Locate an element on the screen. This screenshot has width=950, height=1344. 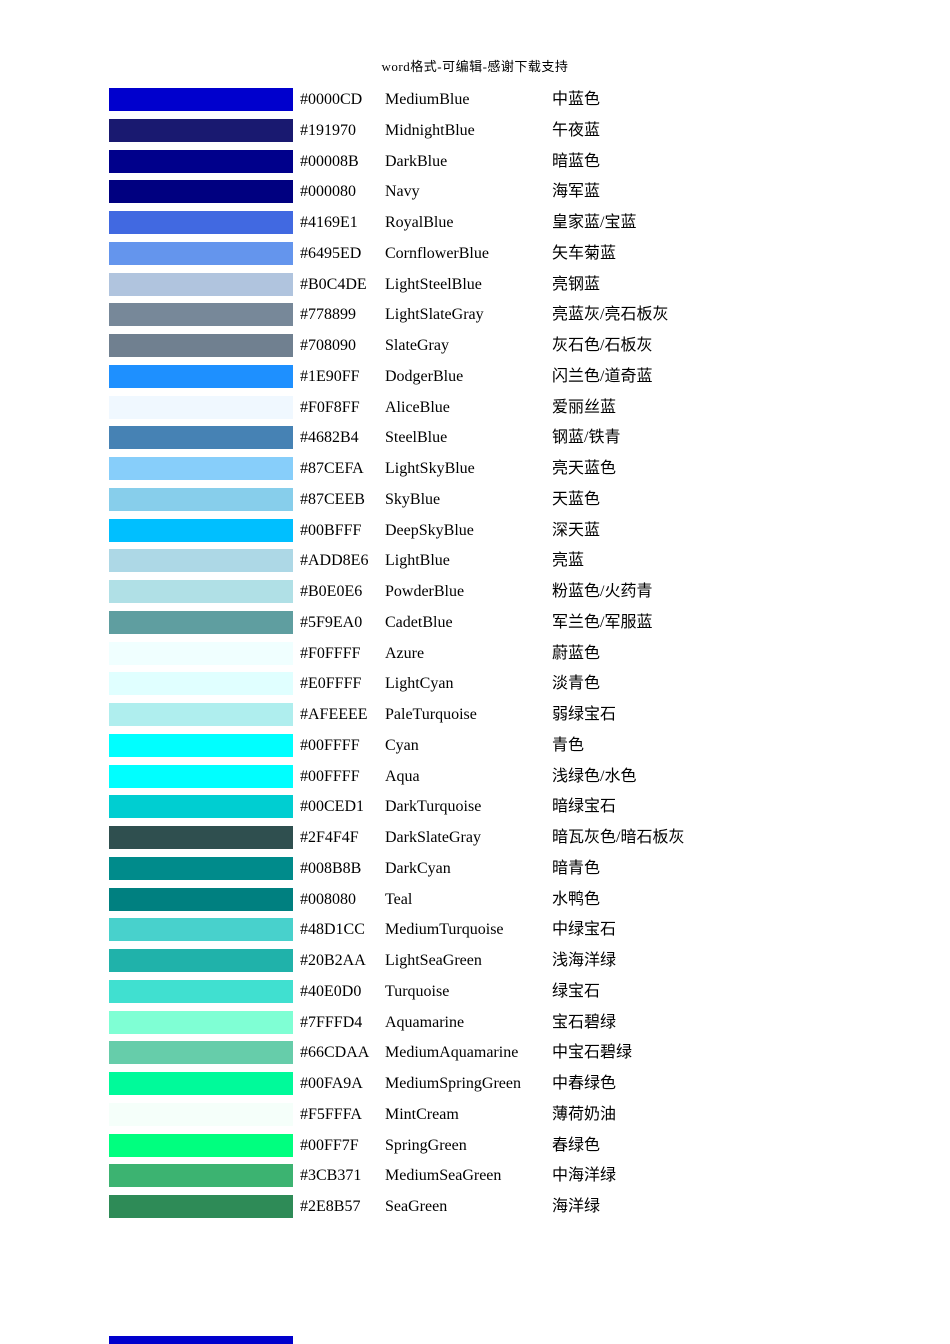
hex-code: #00CED1 is located at coordinates (332, 807).